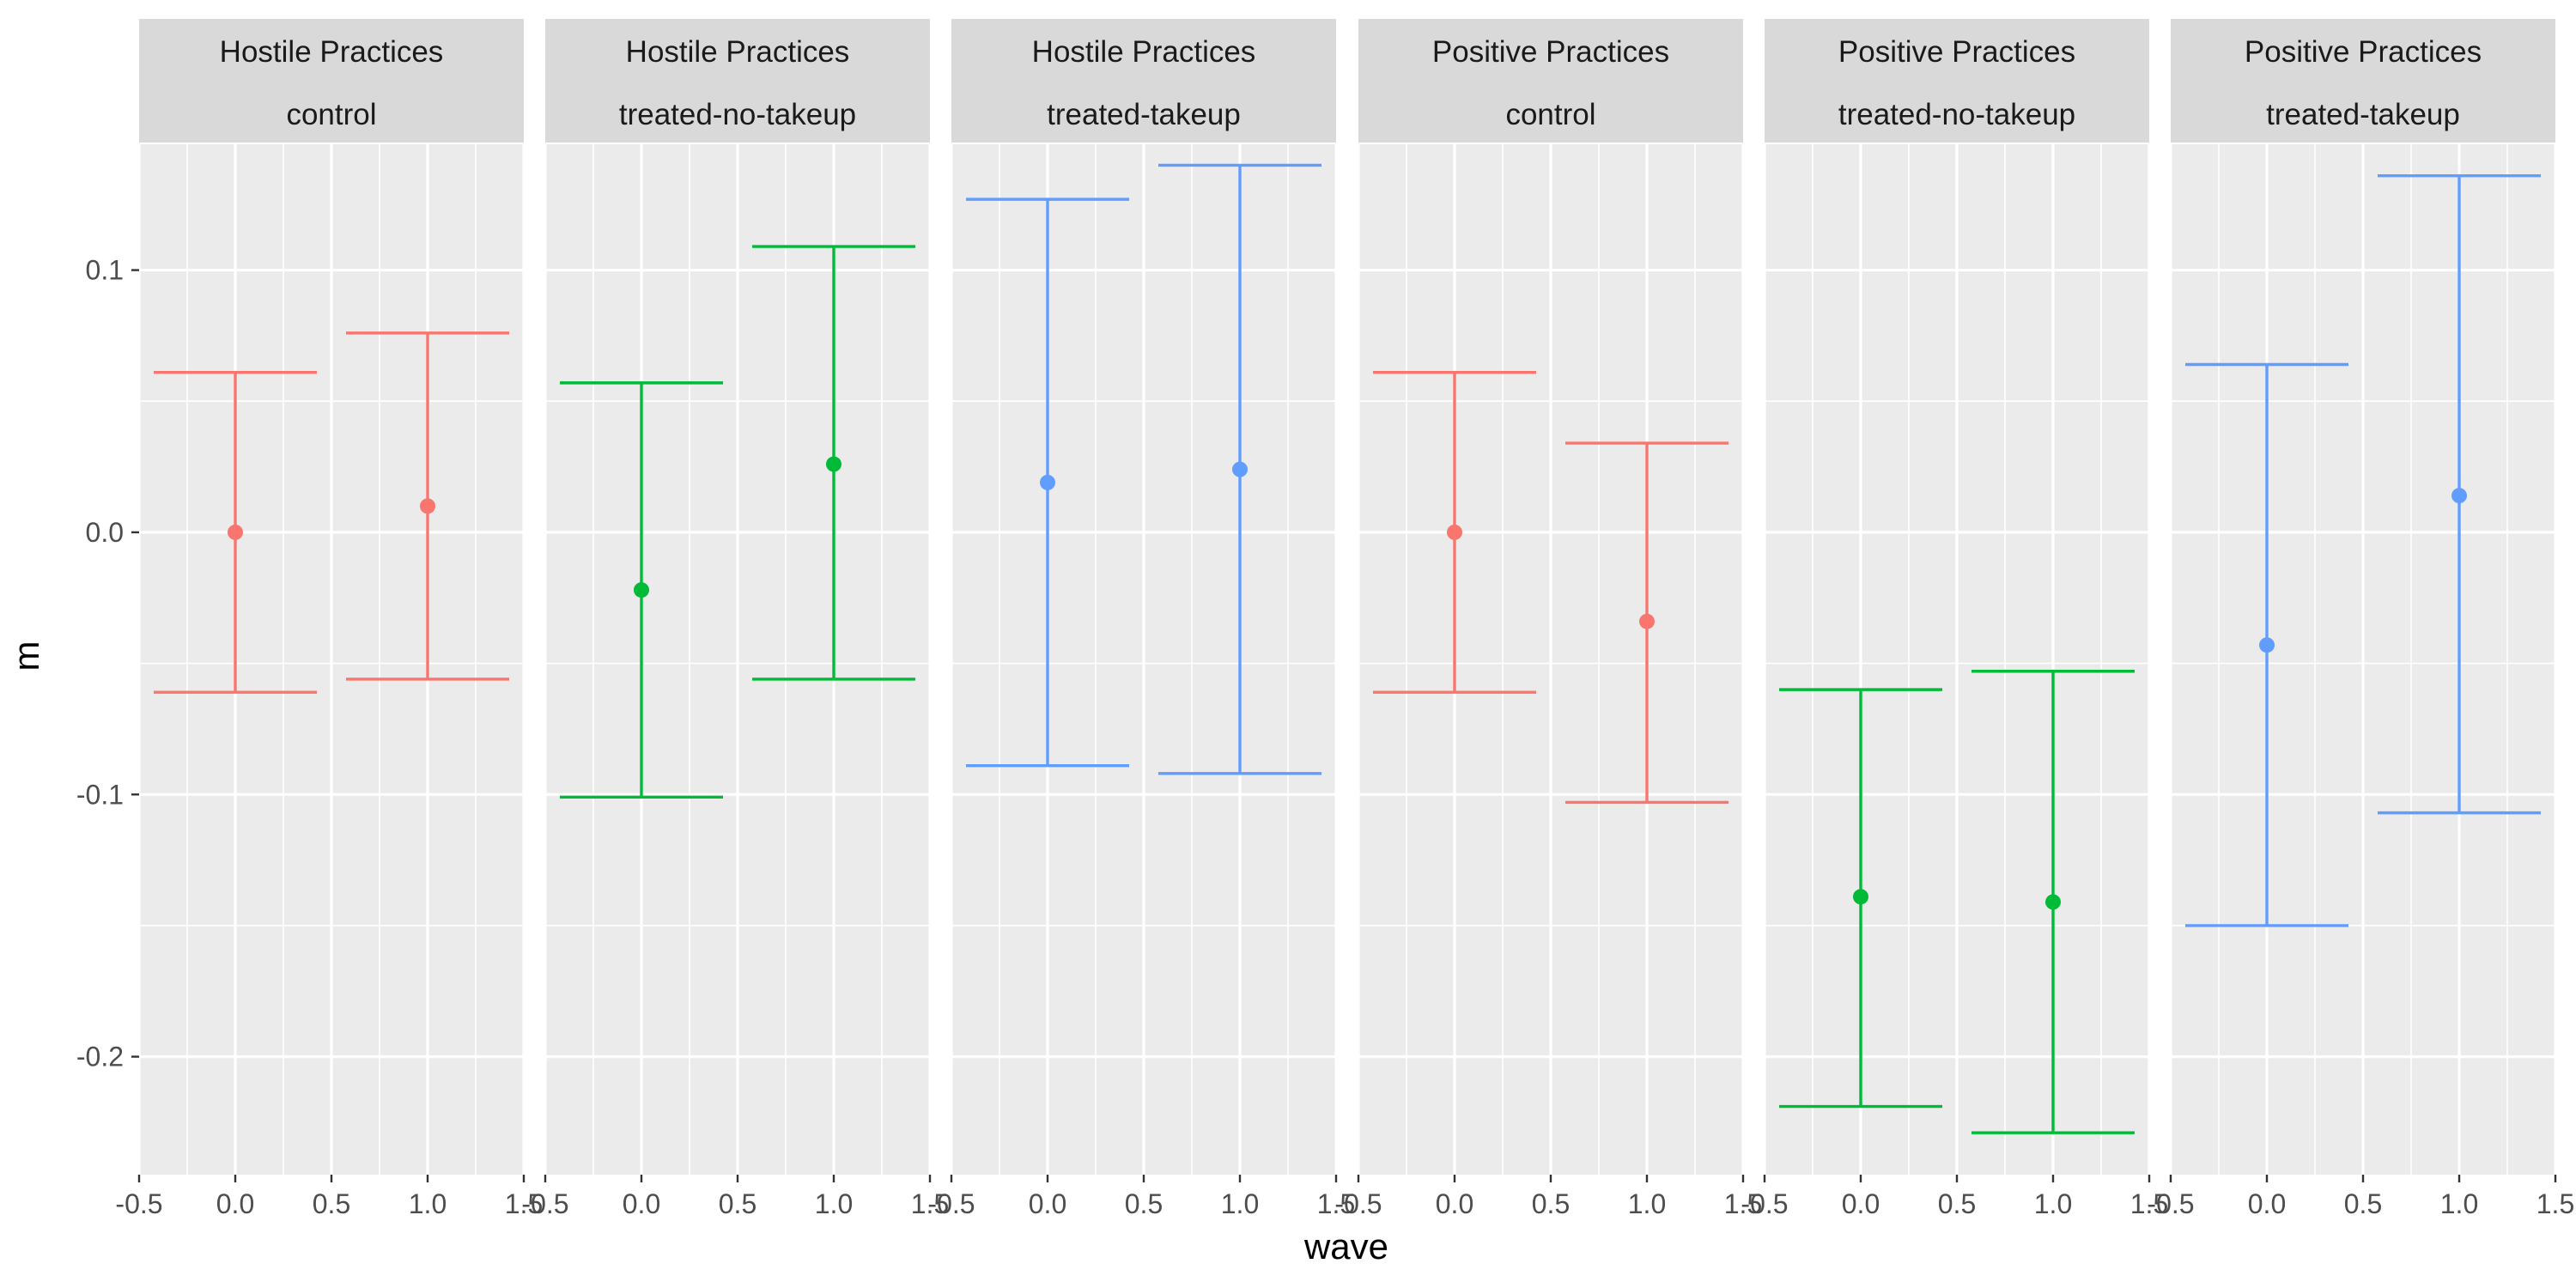  I want to click on y-tick-label: -0.1, so click(100, 794).